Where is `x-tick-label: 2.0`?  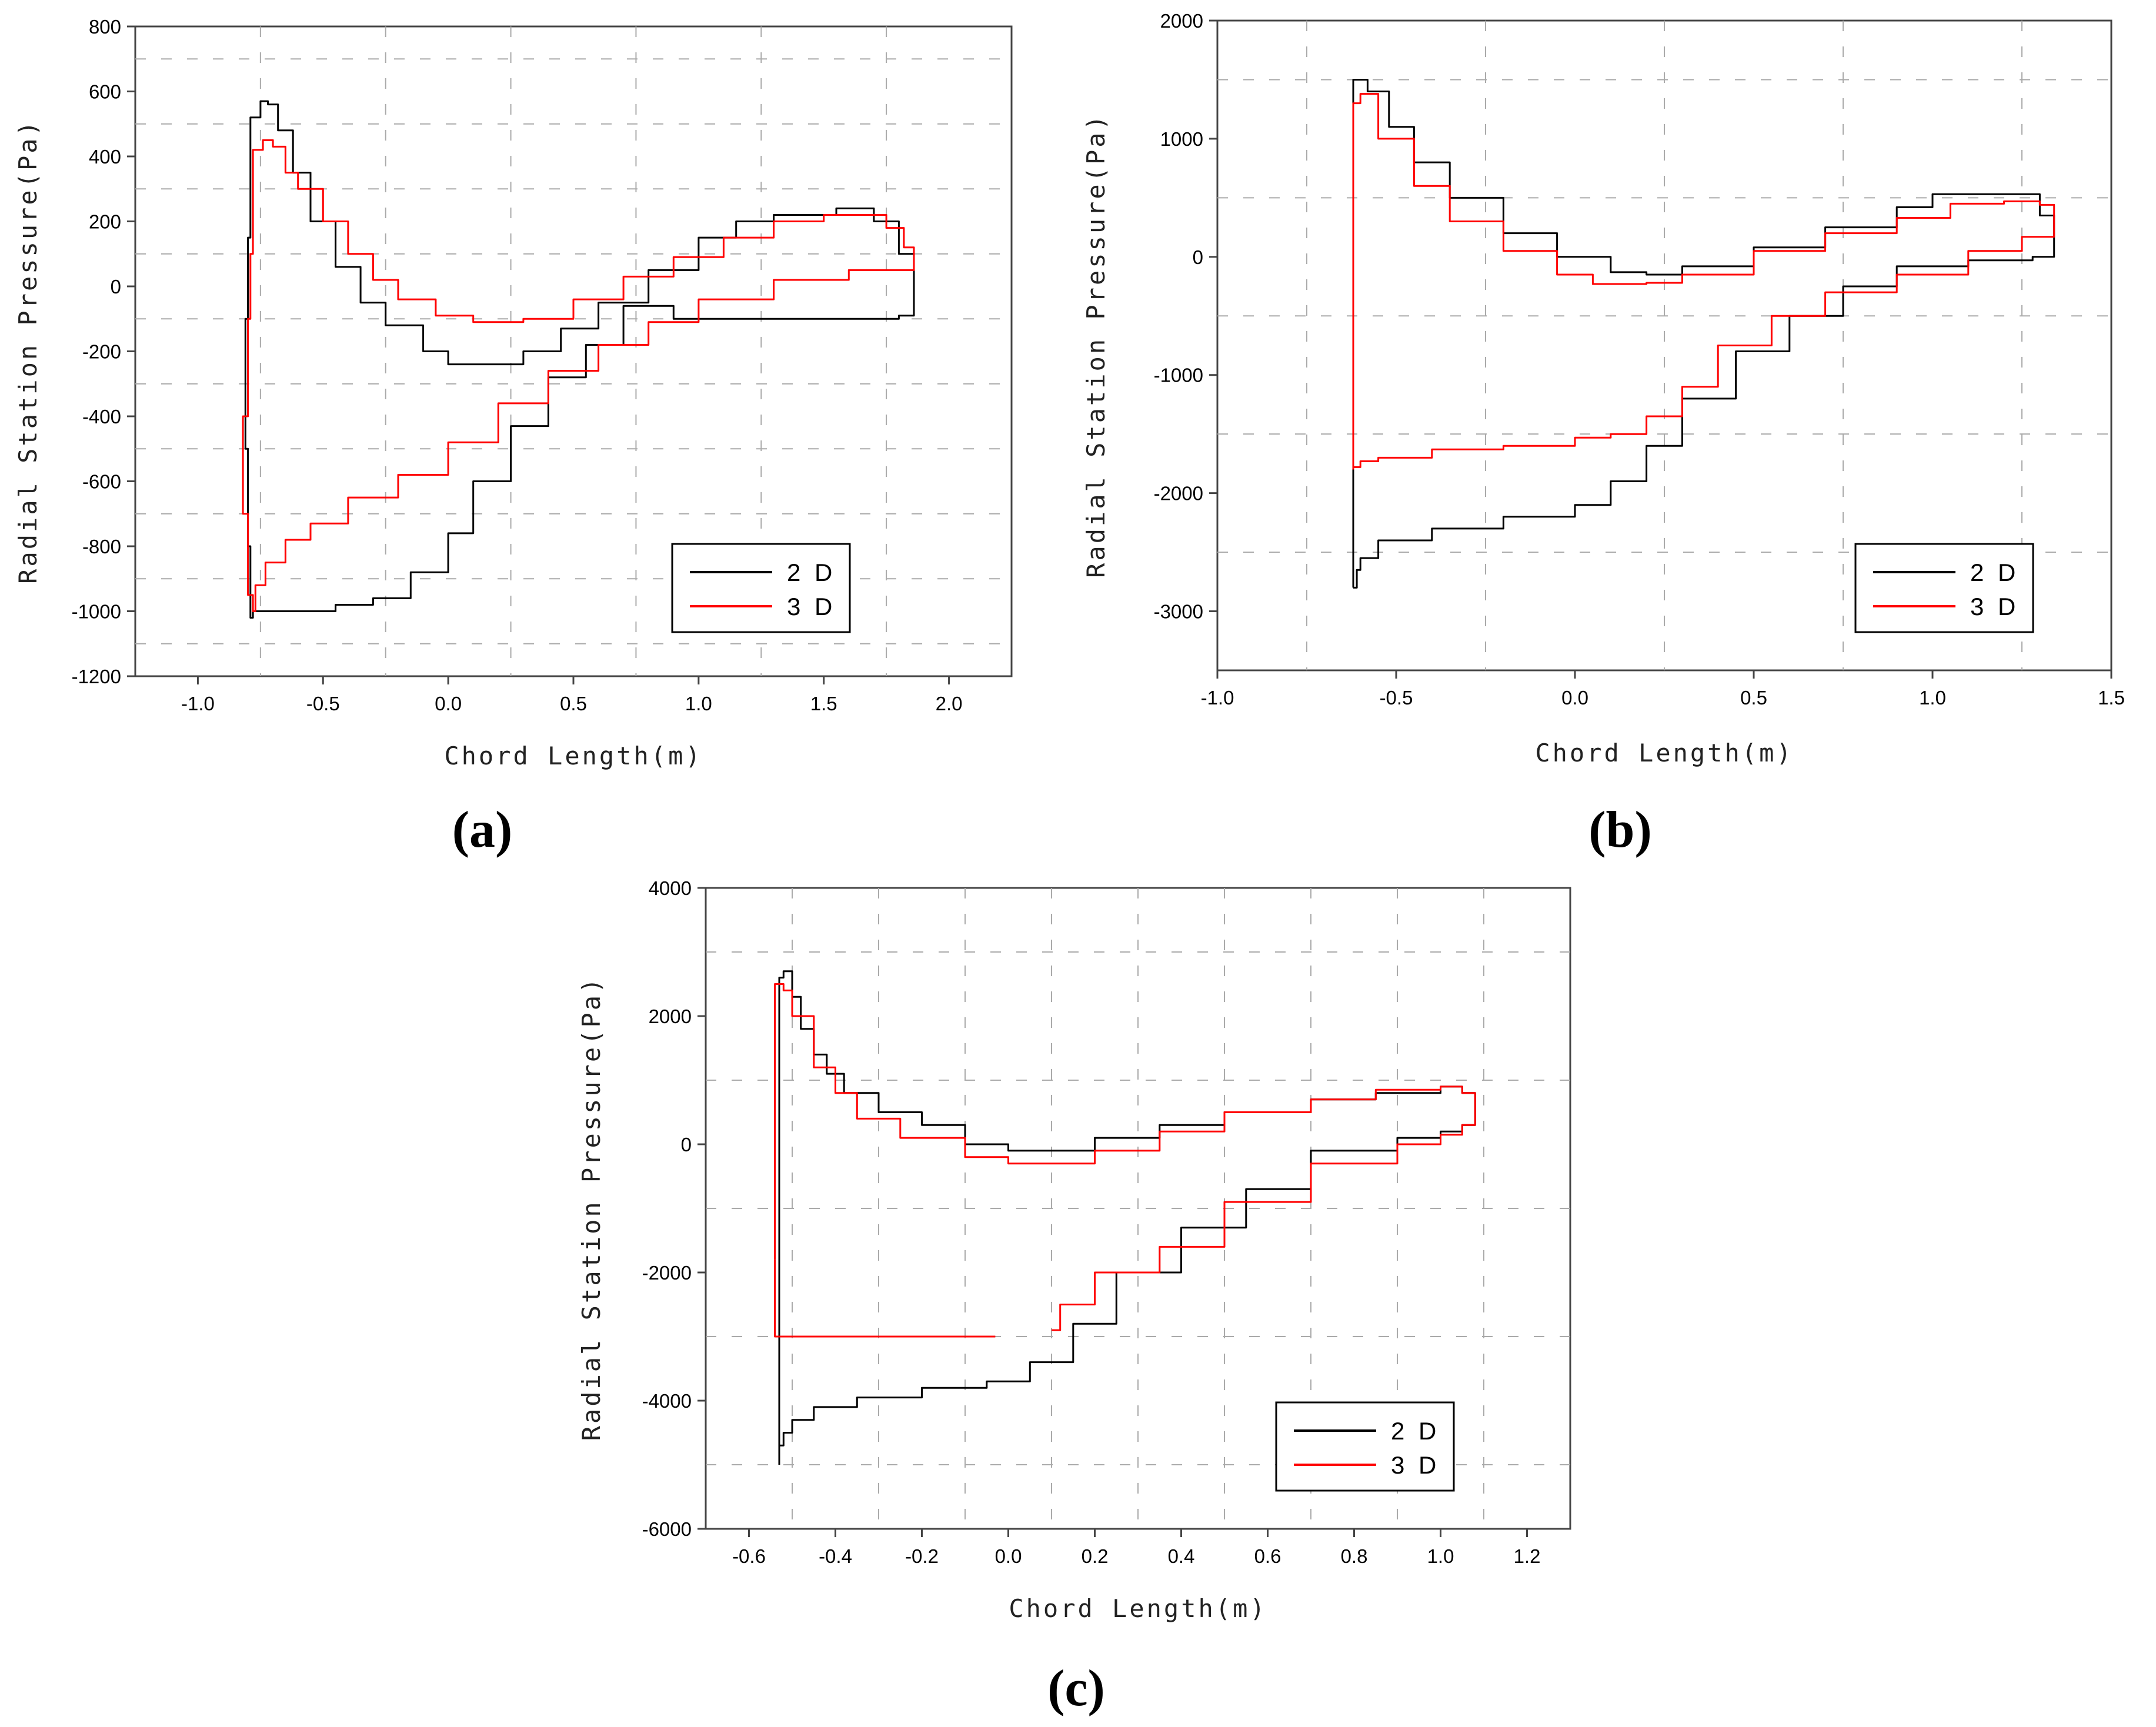
x-tick-label: 2.0 is located at coordinates (950, 703).